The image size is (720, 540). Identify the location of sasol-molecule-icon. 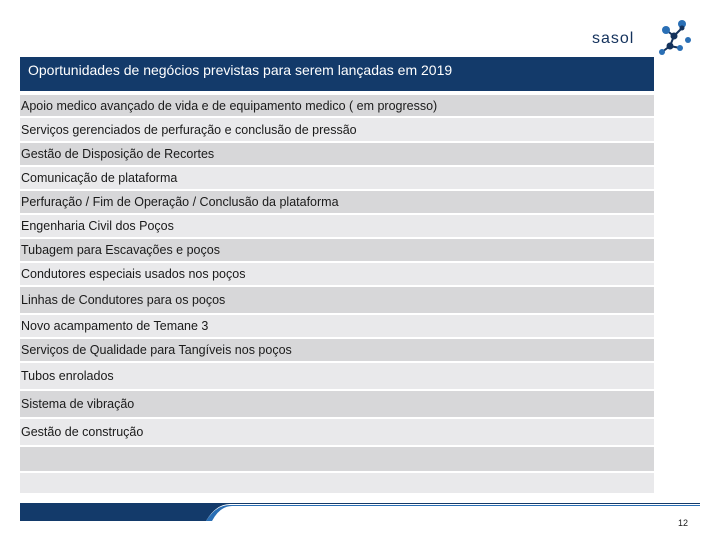
(675, 37).